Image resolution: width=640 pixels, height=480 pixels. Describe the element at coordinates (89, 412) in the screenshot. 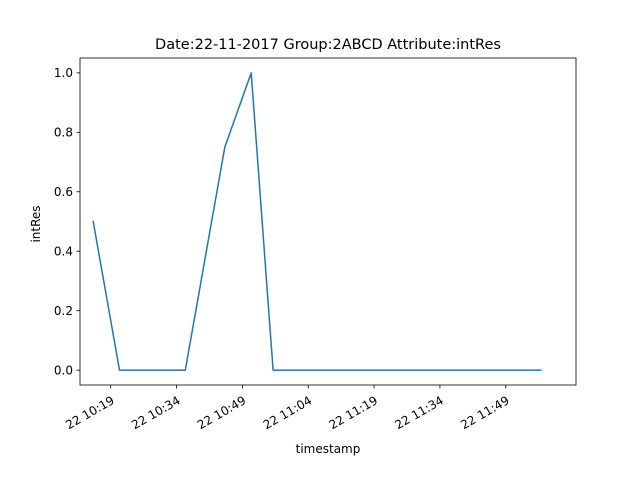

I see `x-tick-label: 22 10:19` at that location.